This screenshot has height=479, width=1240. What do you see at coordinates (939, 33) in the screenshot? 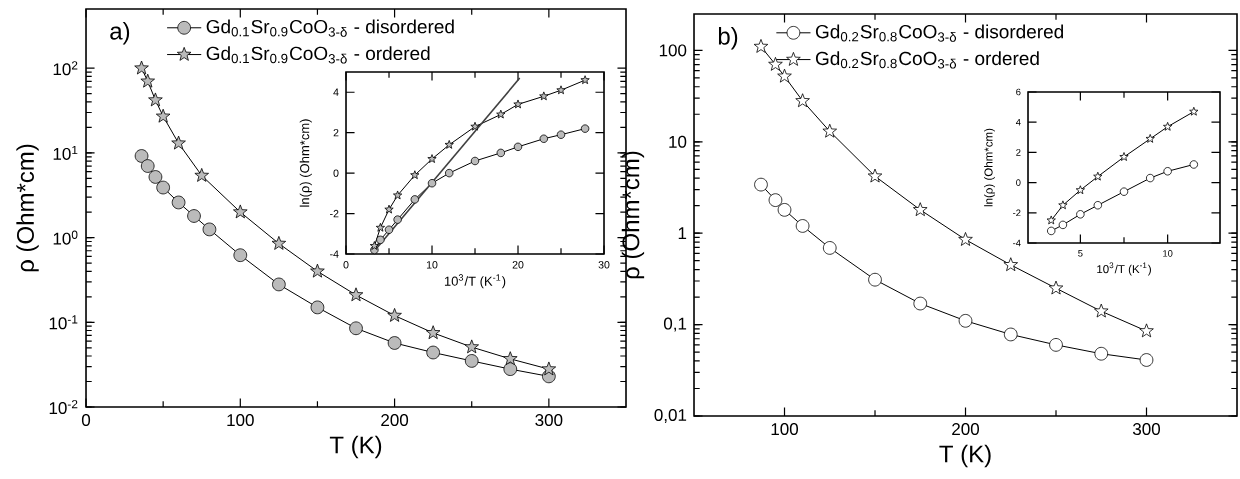
I see `legend-label: Gd$_{0.2}$Sr$_{0.8}$CoO$_{3-δ}$ - disordered` at bounding box center [939, 33].